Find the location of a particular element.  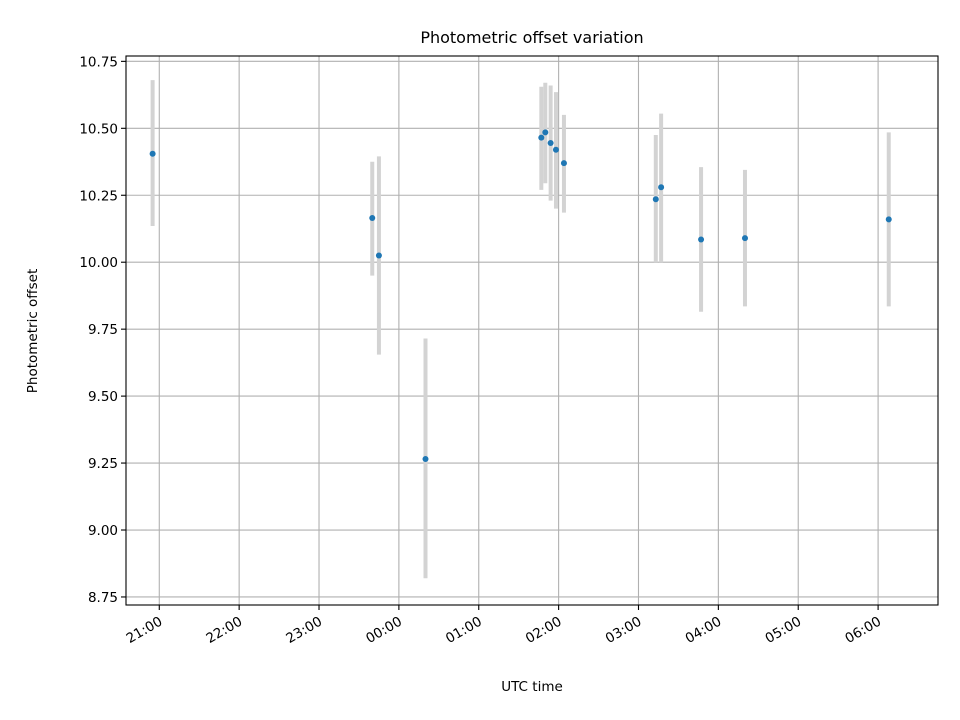

x-axis-label: UTC time is located at coordinates (532, 687).